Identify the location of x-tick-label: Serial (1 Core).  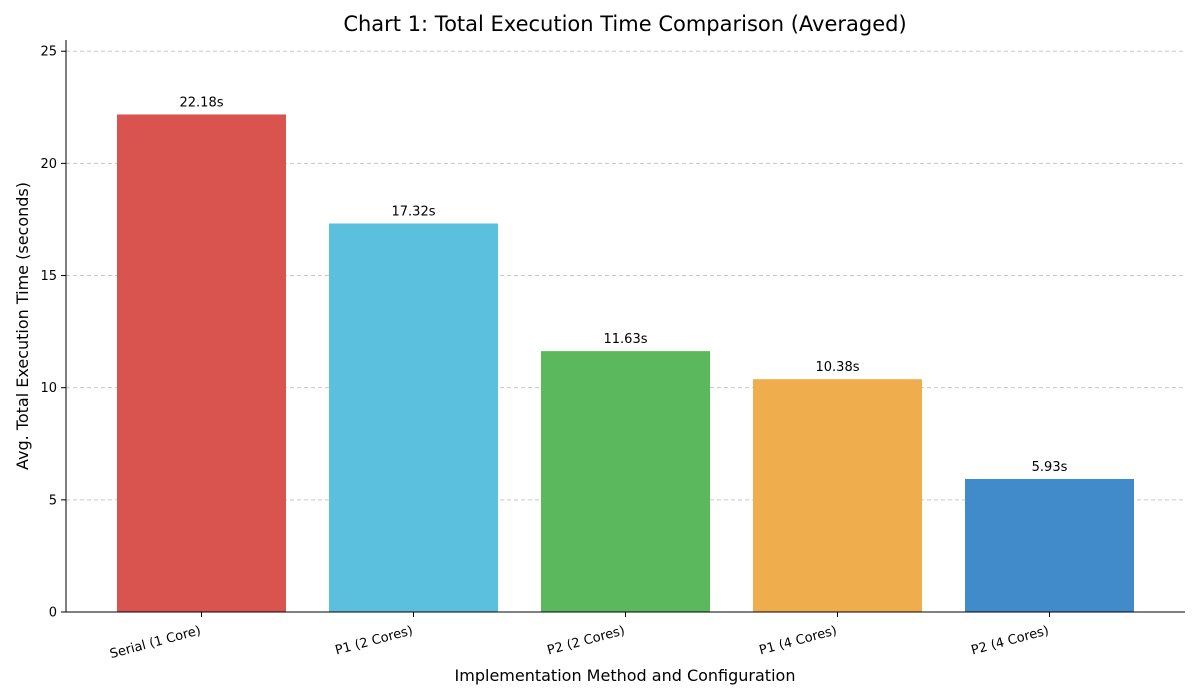
(155, 642).